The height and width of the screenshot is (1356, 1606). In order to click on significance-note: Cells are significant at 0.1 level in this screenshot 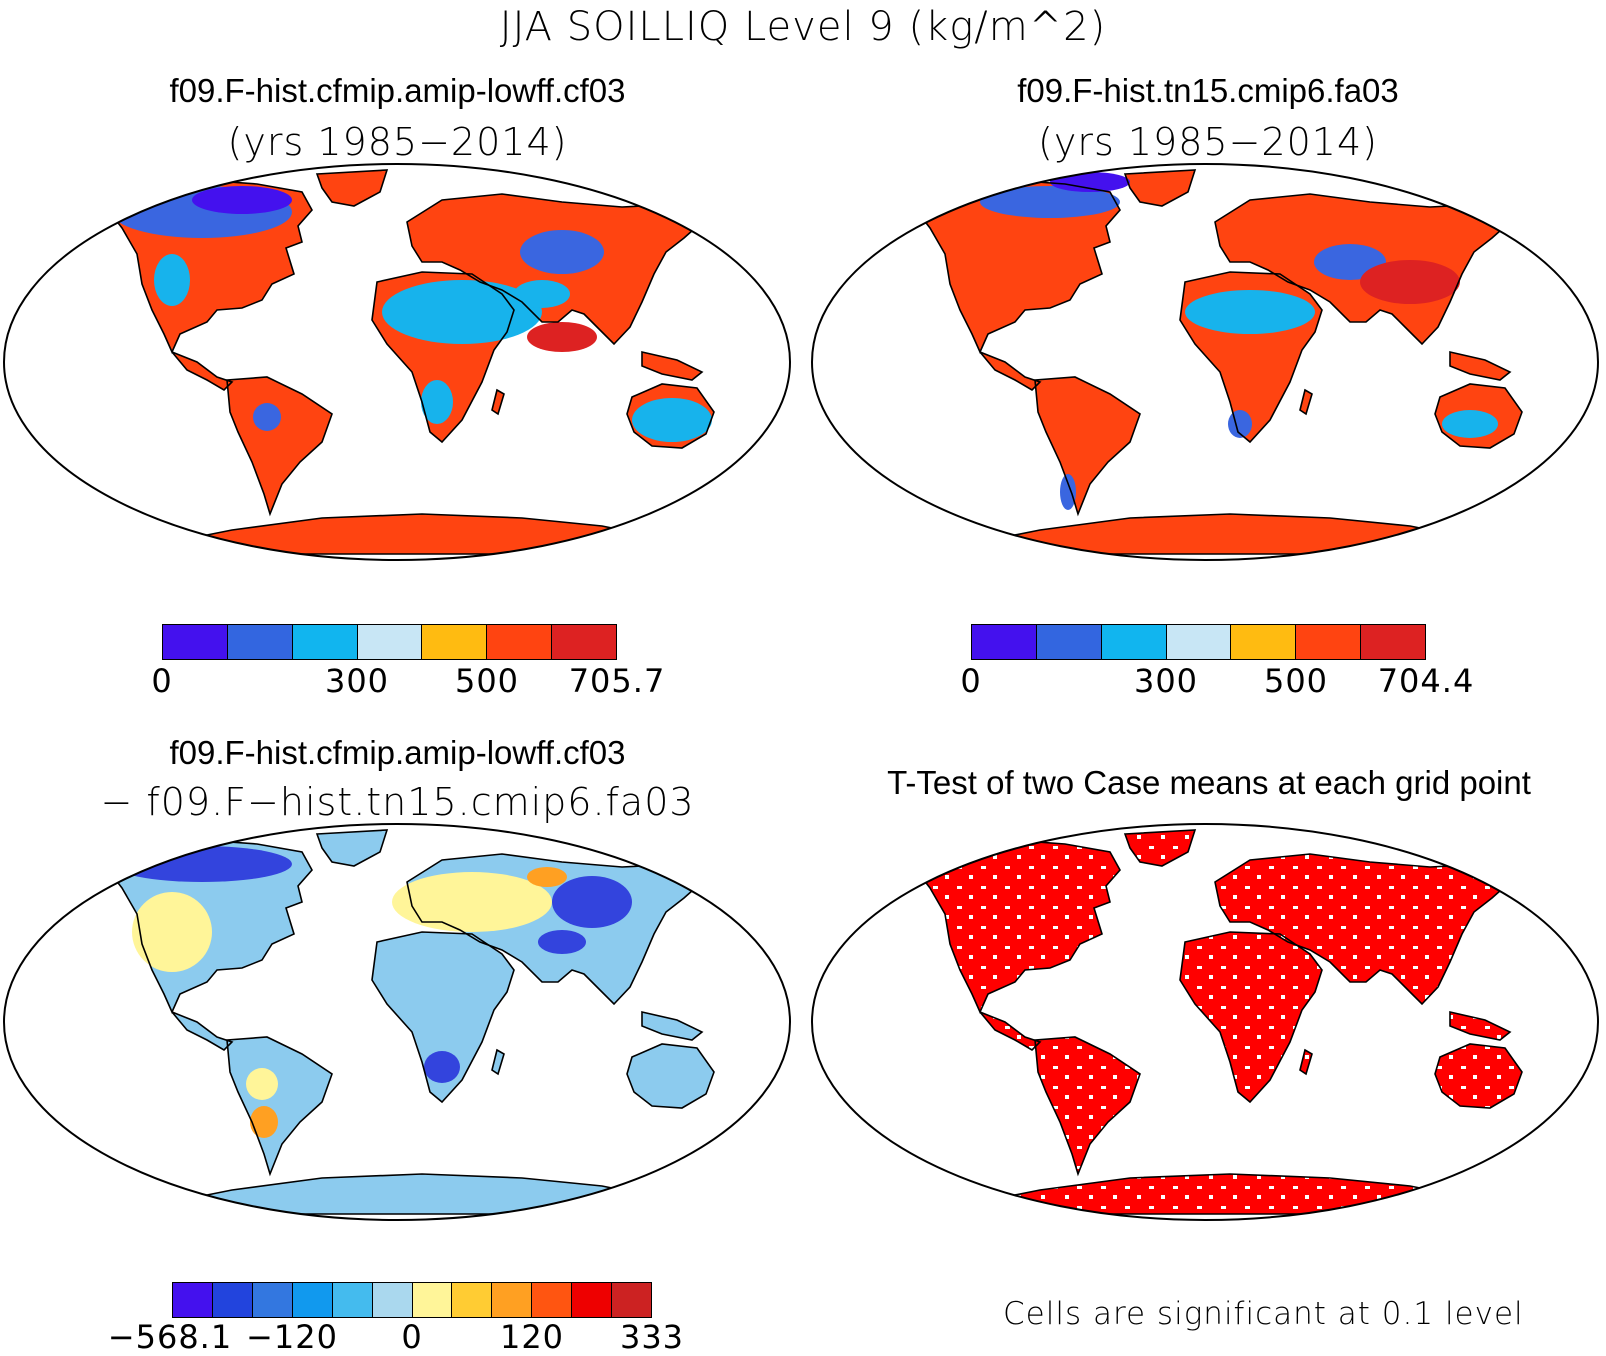, I will do `click(1263, 1314)`.